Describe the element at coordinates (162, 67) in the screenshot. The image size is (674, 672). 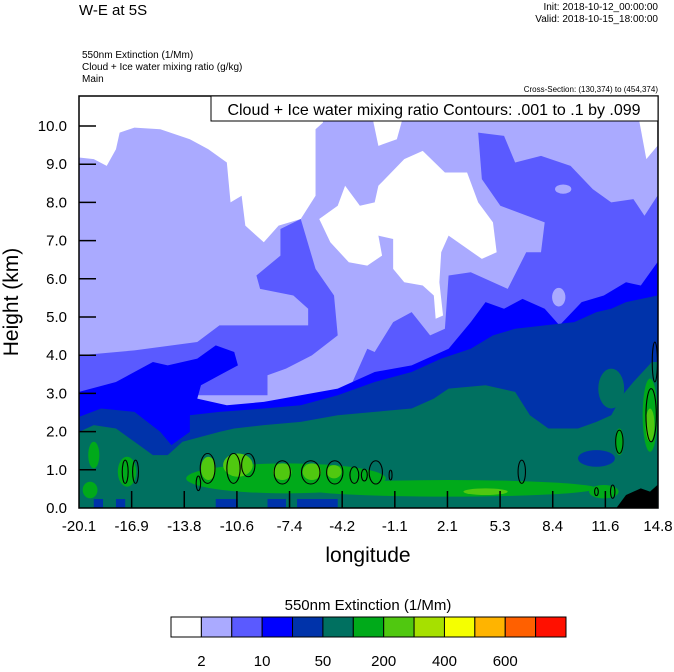
I see `field-label-cloud-ice: Cloud + Ice water mixing ratio (g/kg)` at that location.